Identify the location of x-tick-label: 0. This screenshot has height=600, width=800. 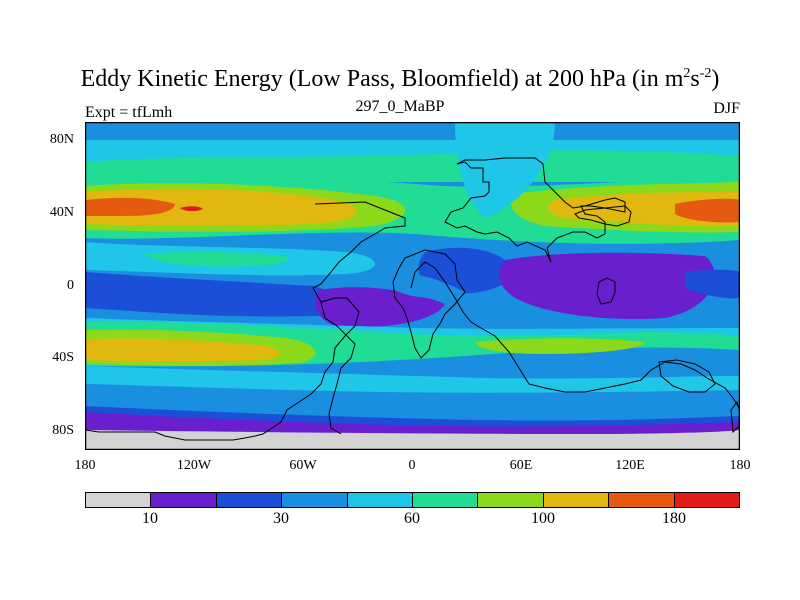
(412, 465).